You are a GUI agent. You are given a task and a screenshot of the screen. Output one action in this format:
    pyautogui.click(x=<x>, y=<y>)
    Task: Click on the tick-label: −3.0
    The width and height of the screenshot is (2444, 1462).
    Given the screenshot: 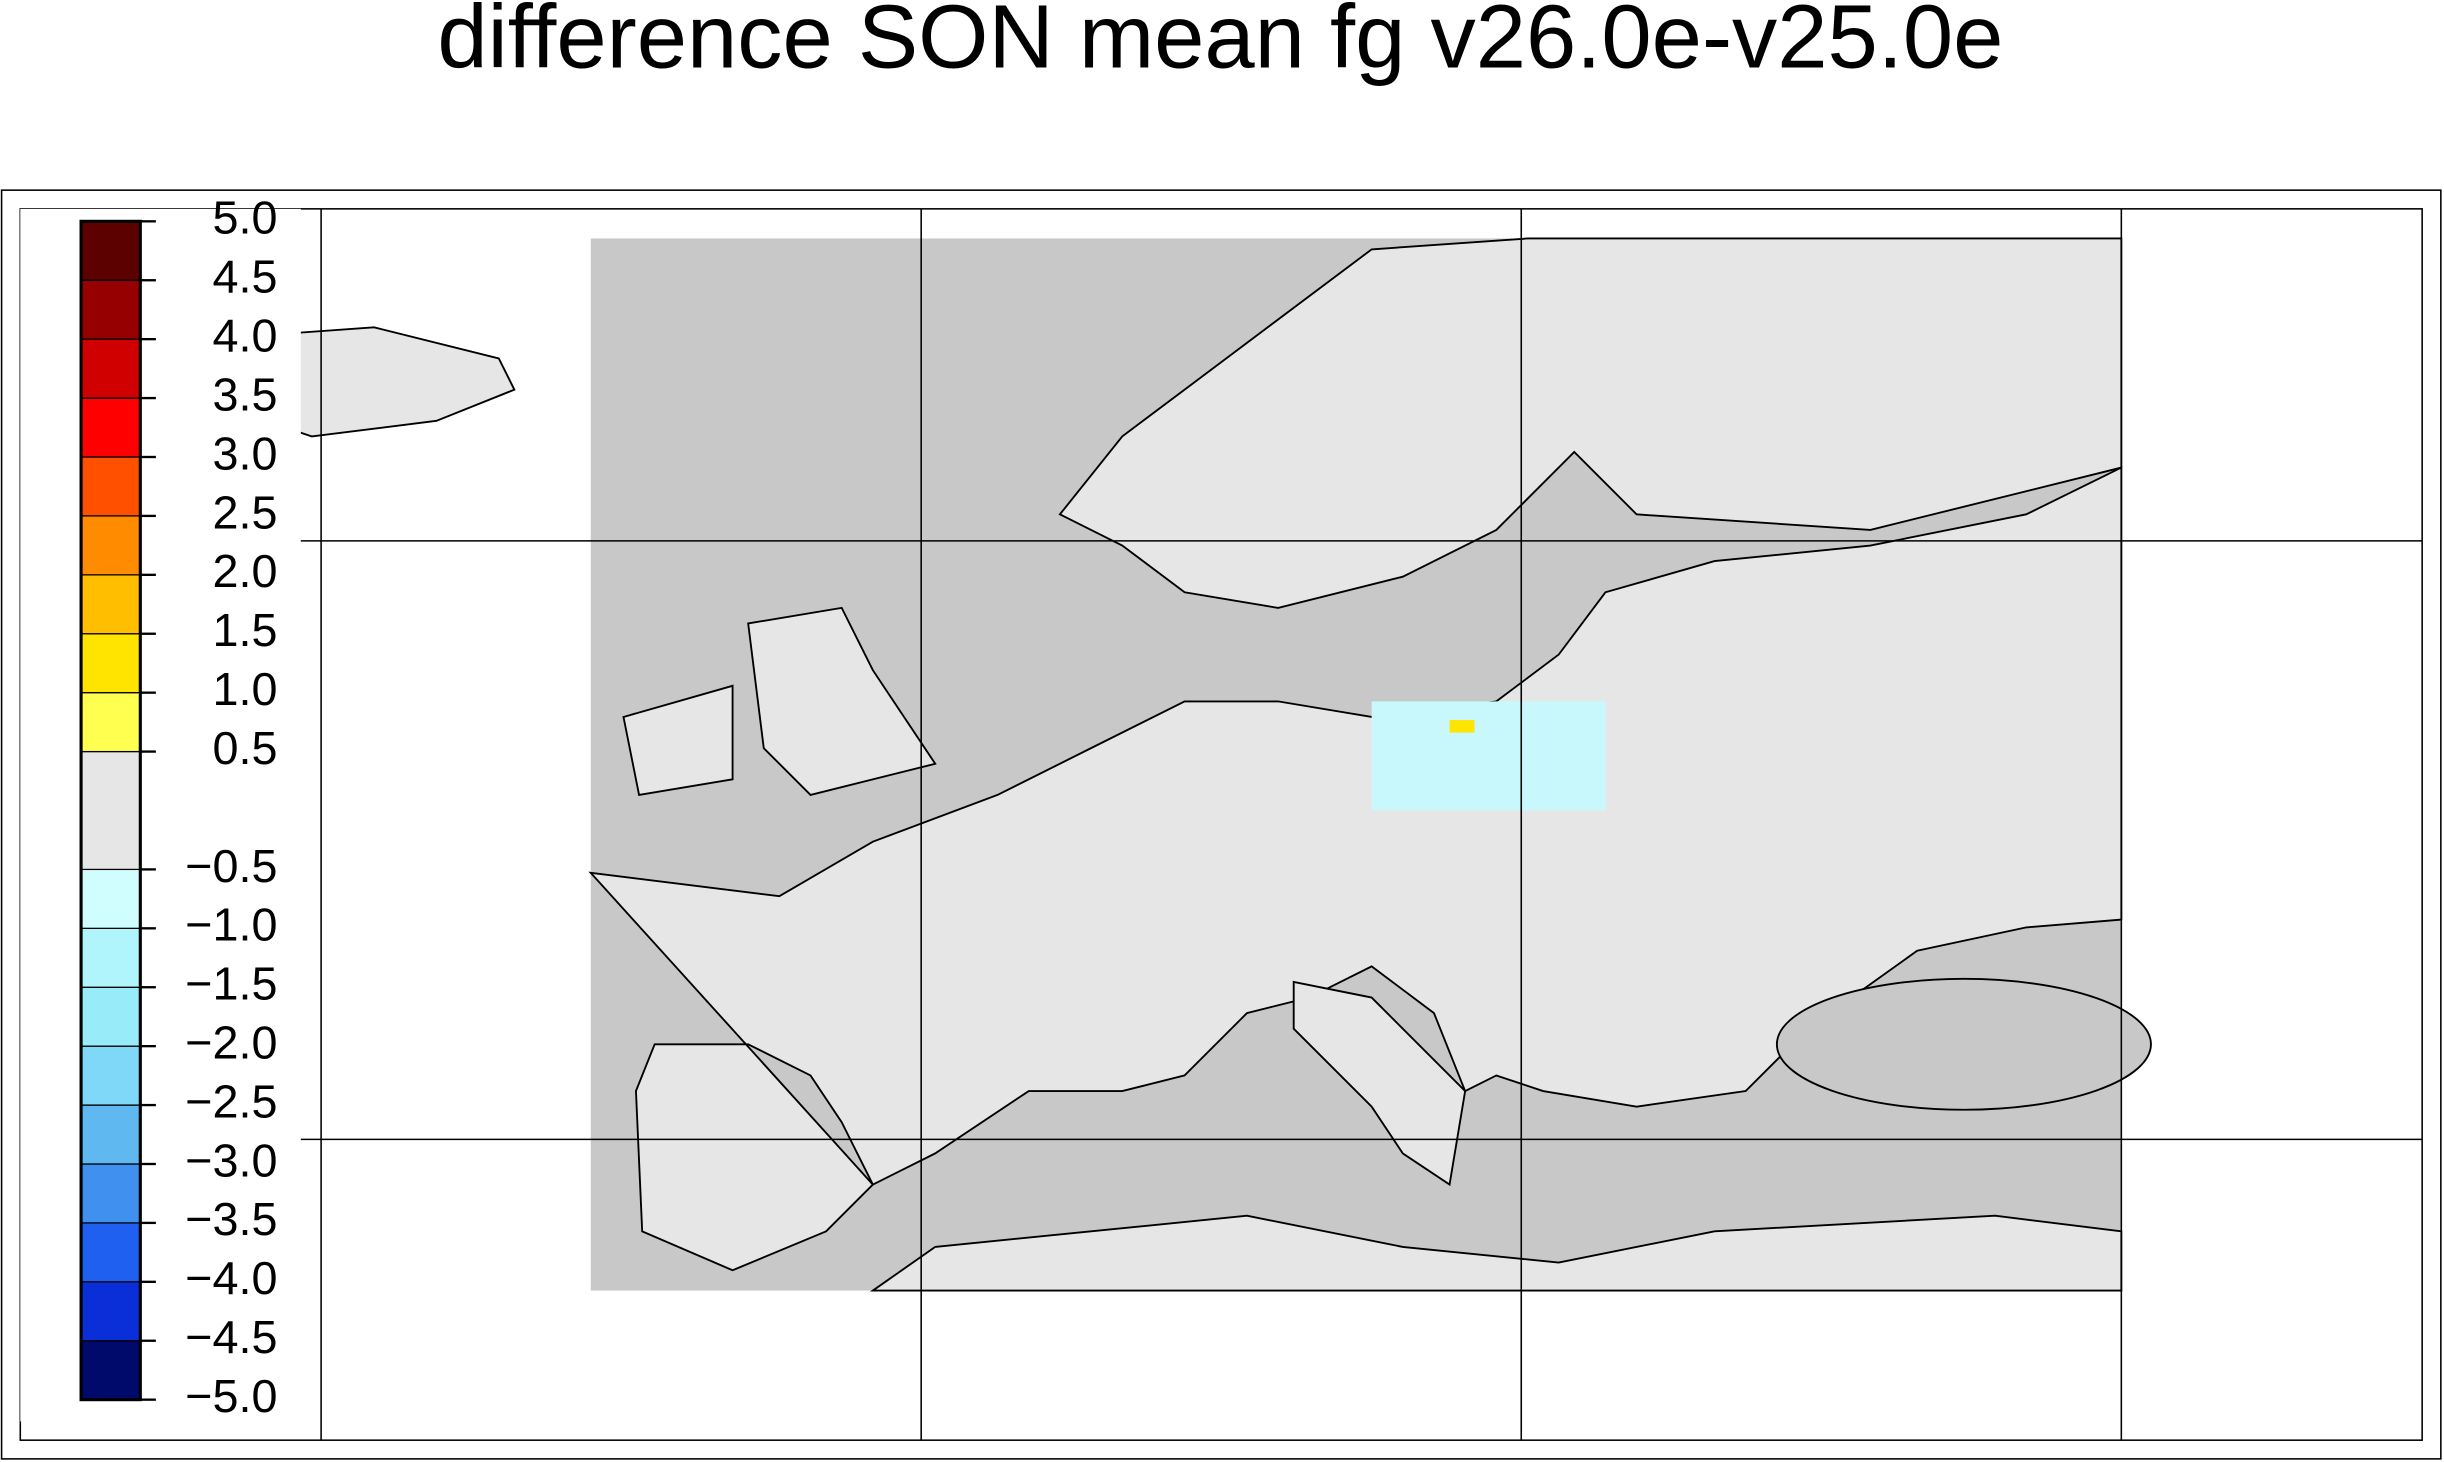 What is the action you would take?
    pyautogui.click(x=231, y=1160)
    